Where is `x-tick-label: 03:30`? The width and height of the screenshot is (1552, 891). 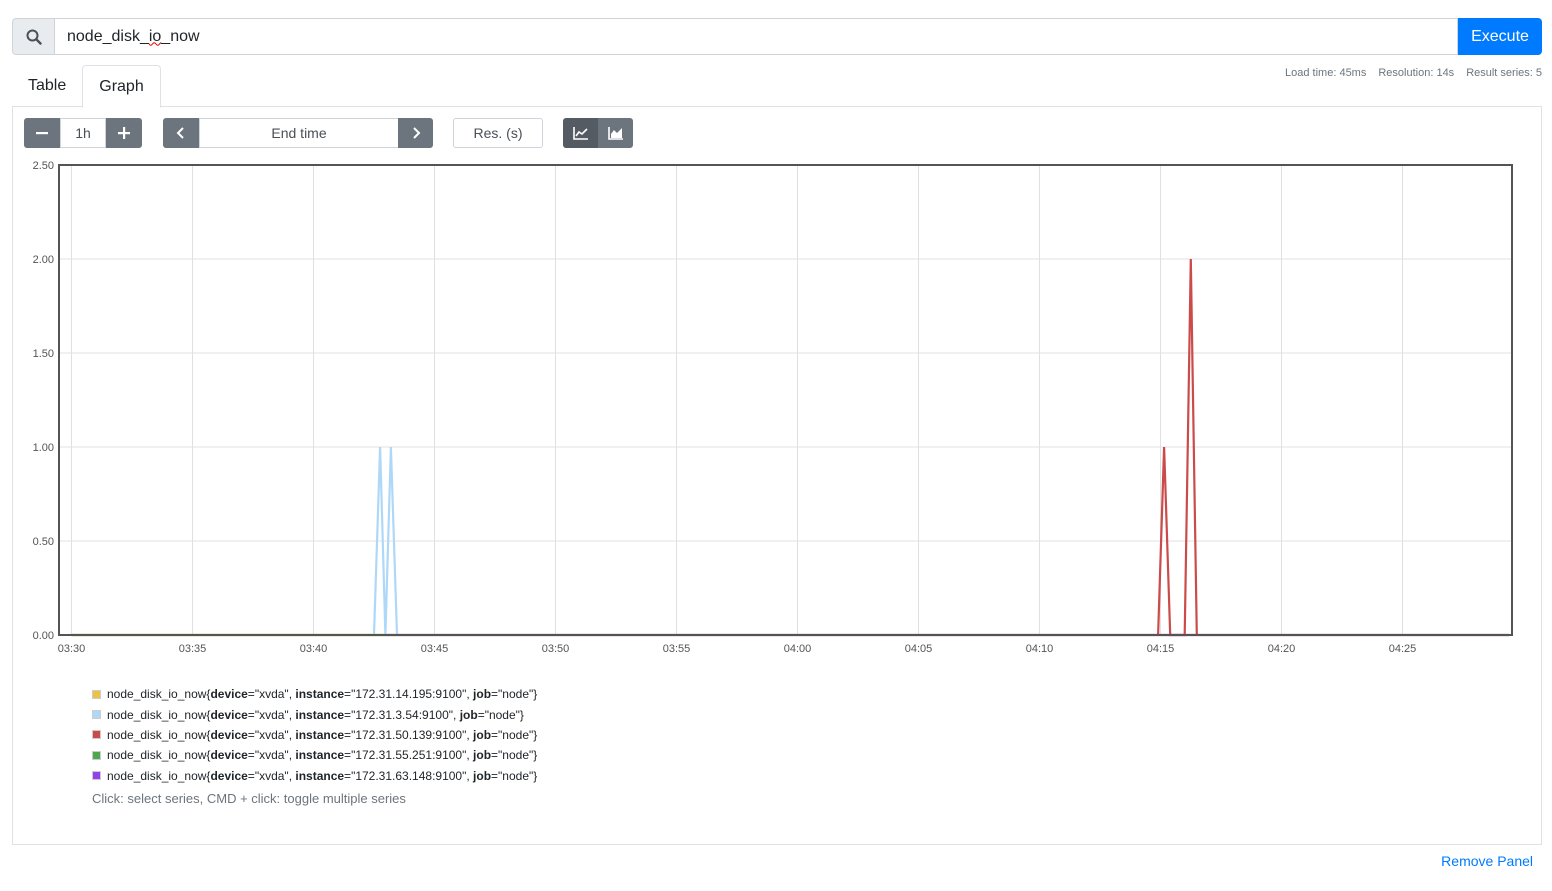
x-tick-label: 03:30 is located at coordinates (72, 649).